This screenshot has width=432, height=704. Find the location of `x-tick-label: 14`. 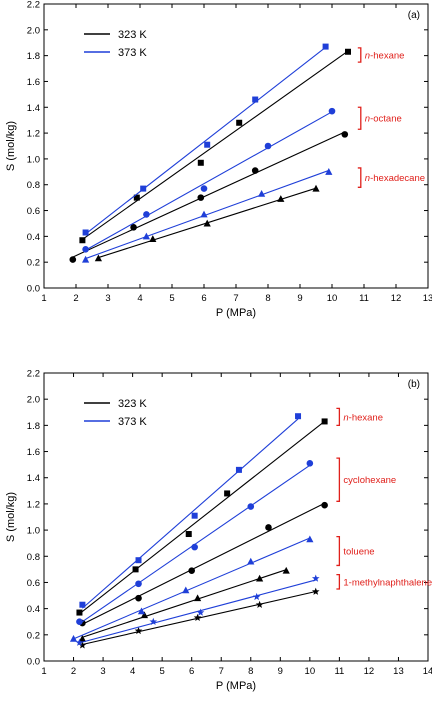

x-tick-label: 14 is located at coordinates (427, 671).